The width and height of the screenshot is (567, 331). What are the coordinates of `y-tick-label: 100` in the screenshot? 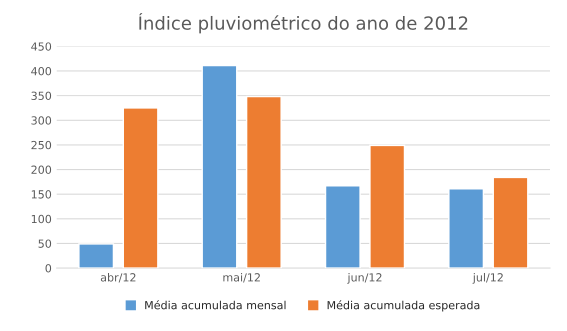 It's located at (42, 219).